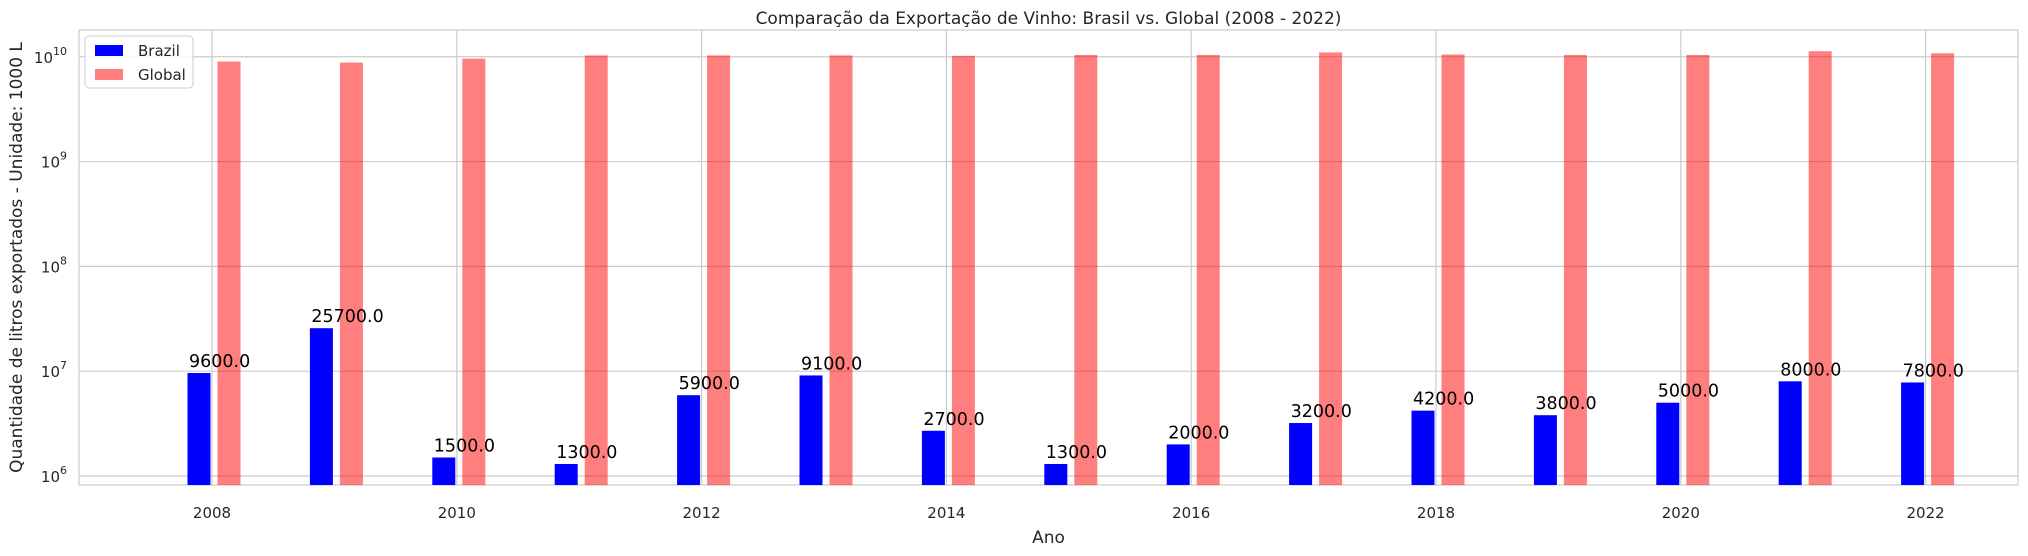 The height and width of the screenshot is (556, 2028). What do you see at coordinates (1926, 513) in the screenshot?
I see `x-tick-label: 2022` at bounding box center [1926, 513].